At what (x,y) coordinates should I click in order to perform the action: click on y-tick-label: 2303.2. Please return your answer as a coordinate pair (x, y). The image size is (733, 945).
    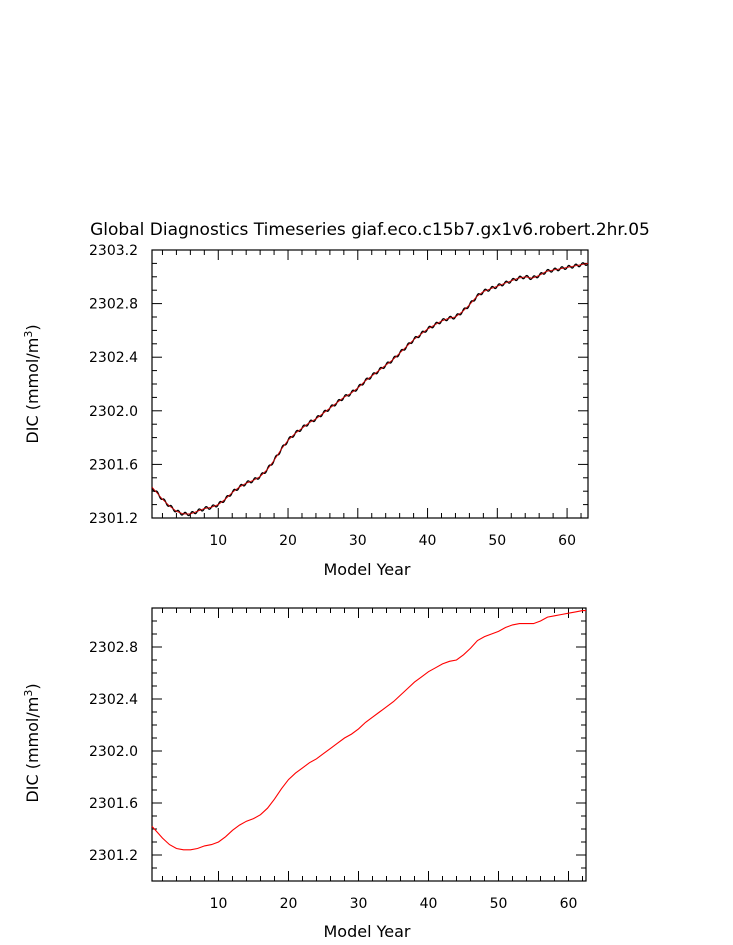
    Looking at the image, I should click on (113, 251).